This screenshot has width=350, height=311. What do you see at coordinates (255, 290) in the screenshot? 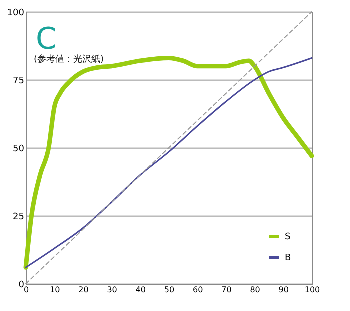
I see `x-tick-label: 80` at bounding box center [255, 290].